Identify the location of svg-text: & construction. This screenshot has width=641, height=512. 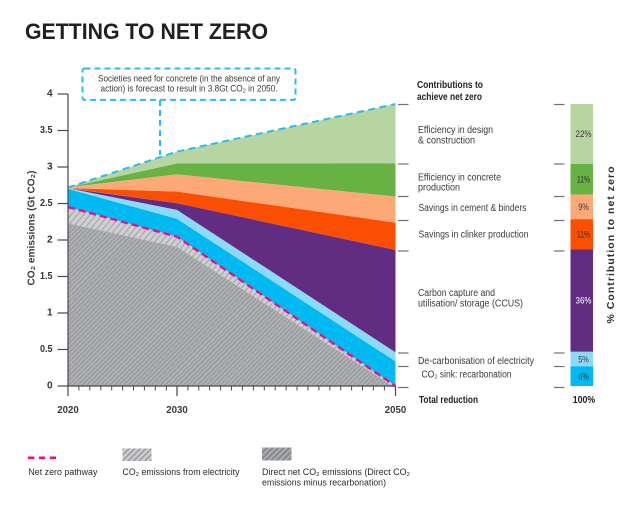
(446, 141).